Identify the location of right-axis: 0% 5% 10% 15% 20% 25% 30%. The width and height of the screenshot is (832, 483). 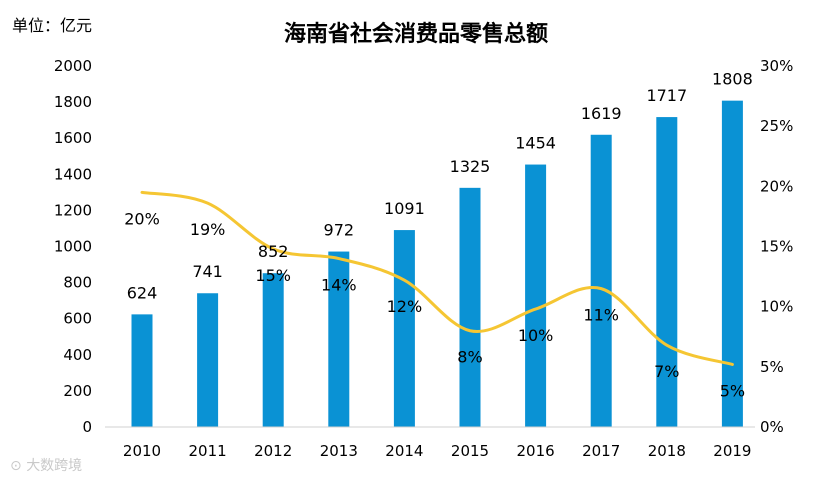
(776, 246).